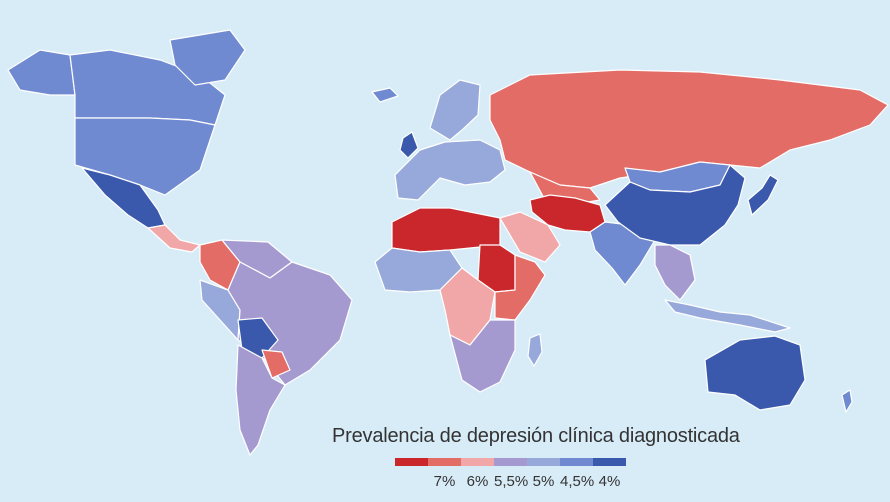  I want to click on legend-label: 4%, so click(609, 481).